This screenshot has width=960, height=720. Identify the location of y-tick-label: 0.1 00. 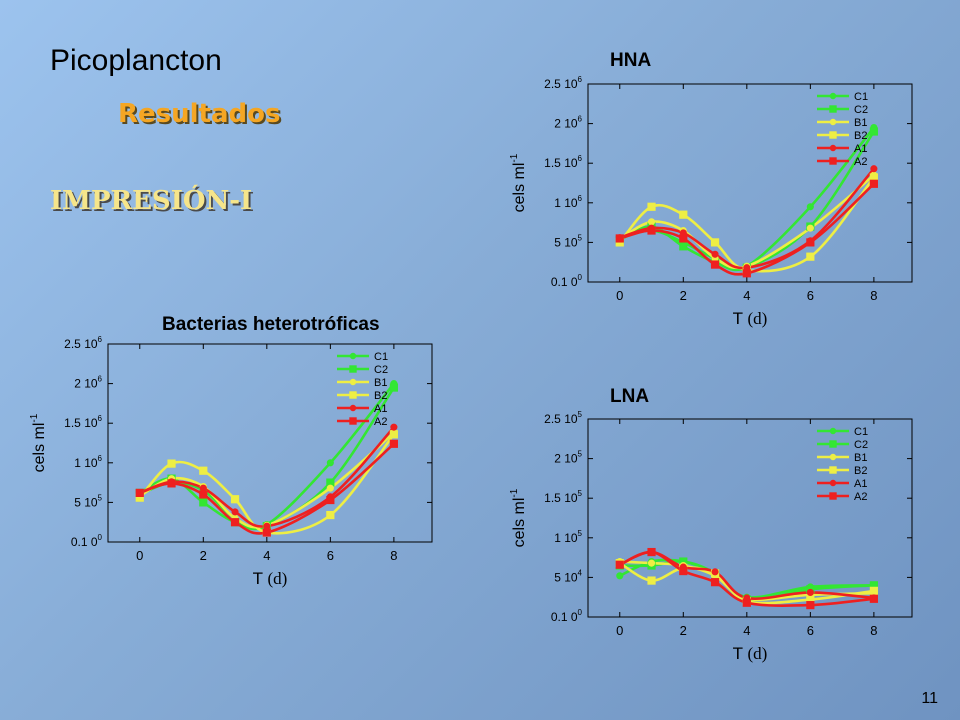
(567, 616).